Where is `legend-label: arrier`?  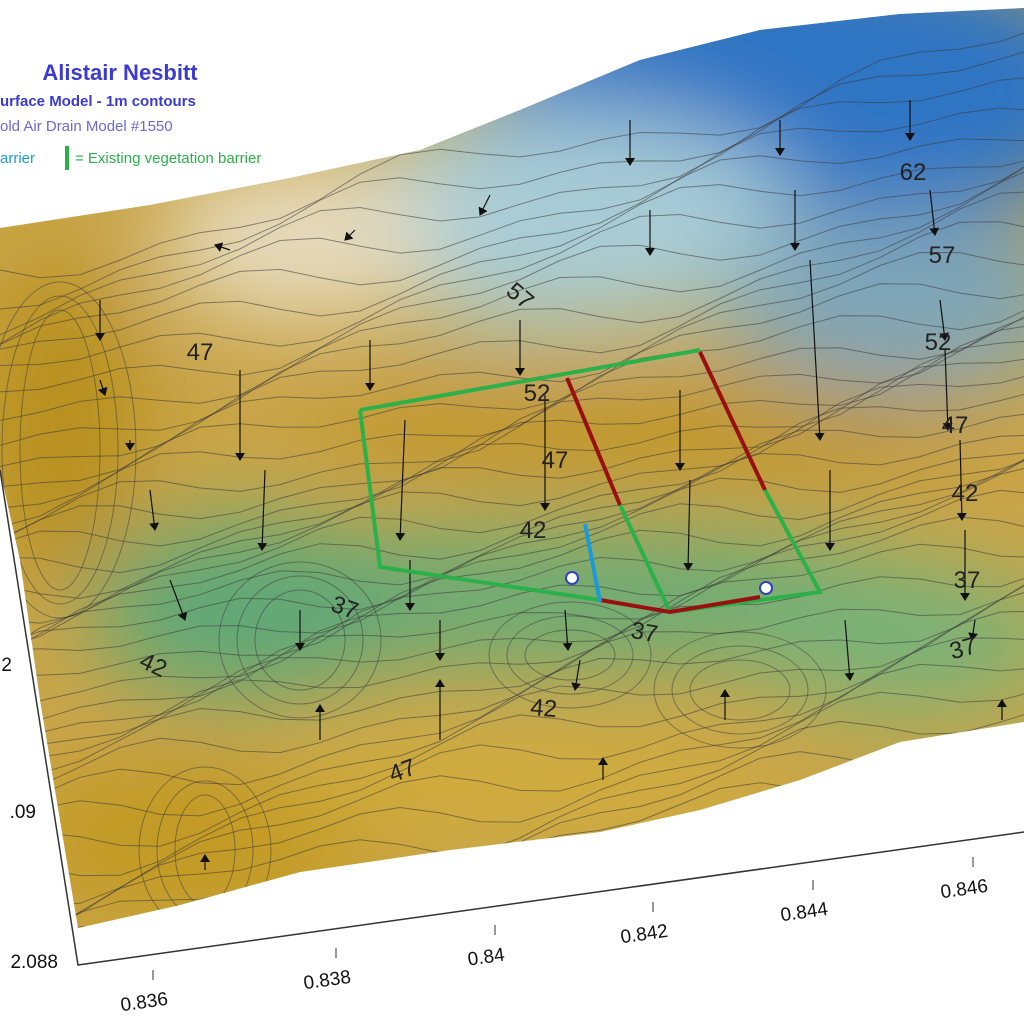
legend-label: arrier is located at coordinates (17, 158).